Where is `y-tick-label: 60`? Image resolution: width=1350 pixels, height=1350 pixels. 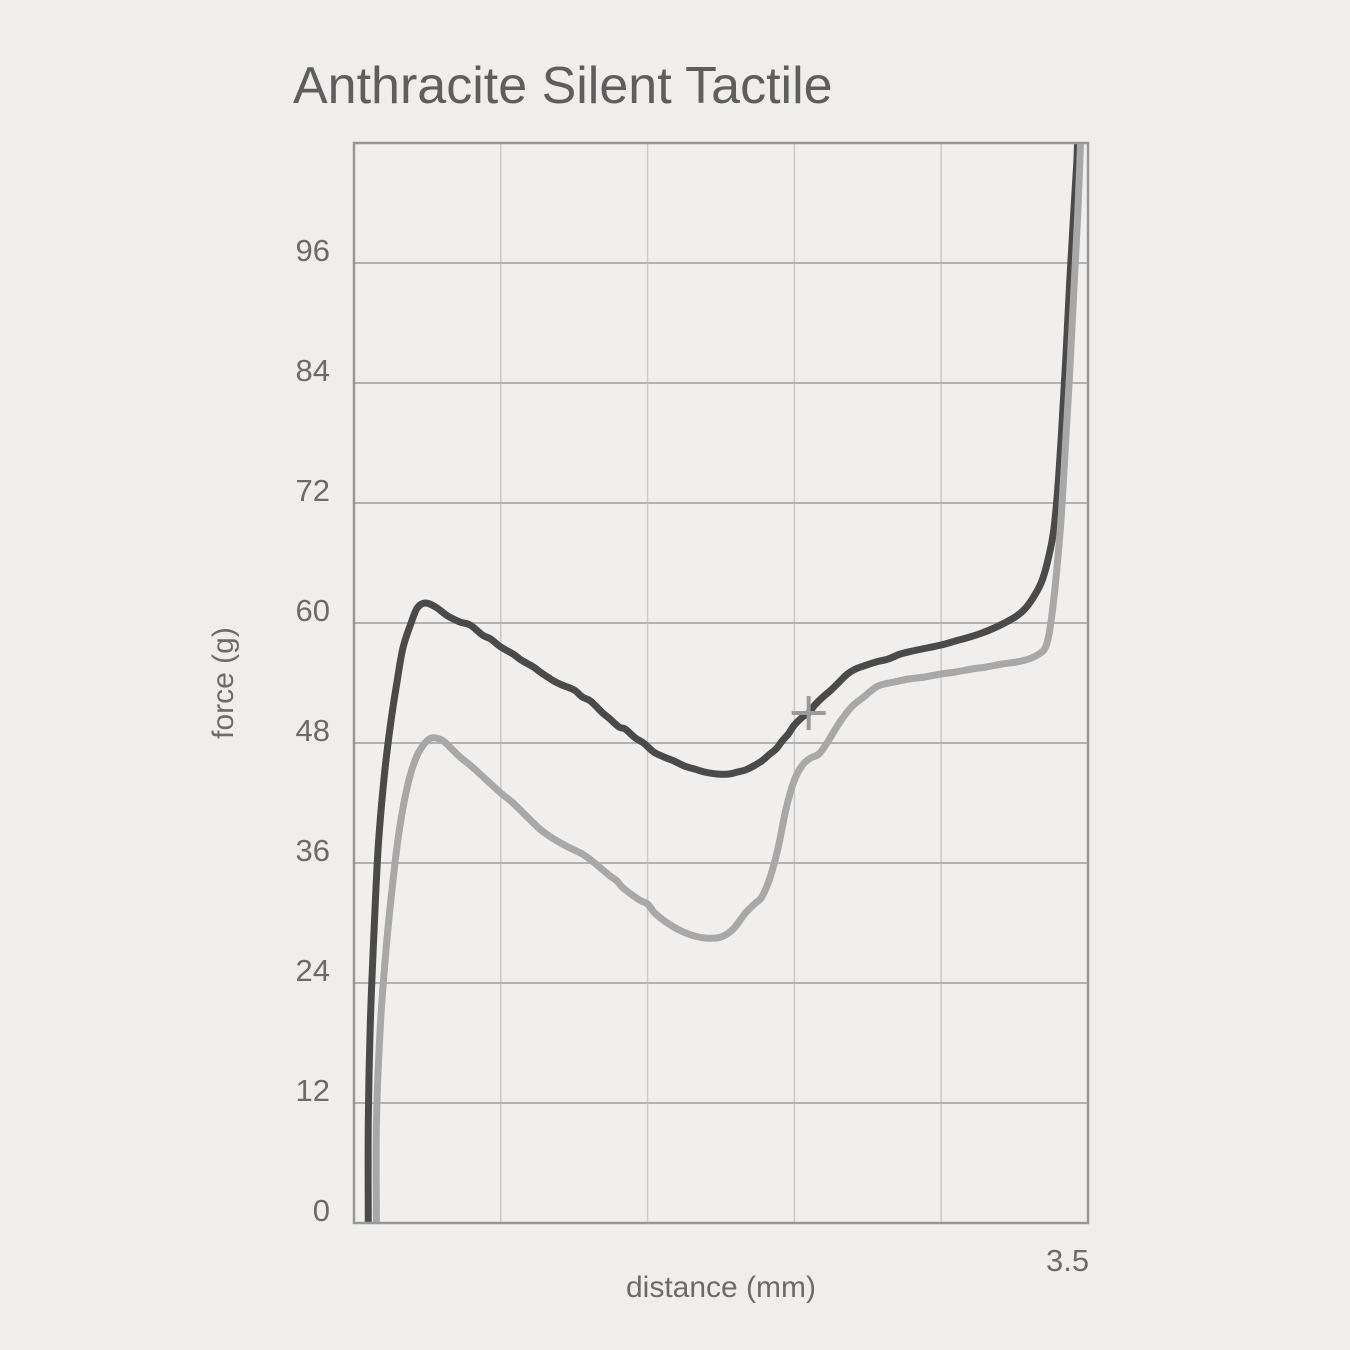
y-tick-label: 60 is located at coordinates (313, 610).